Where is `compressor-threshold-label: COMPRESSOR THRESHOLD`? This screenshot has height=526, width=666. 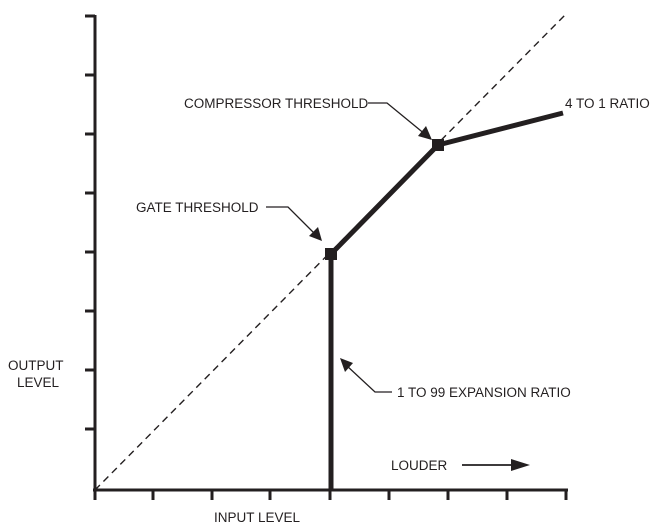
compressor-threshold-label: COMPRESSOR THRESHOLD is located at coordinates (276, 103).